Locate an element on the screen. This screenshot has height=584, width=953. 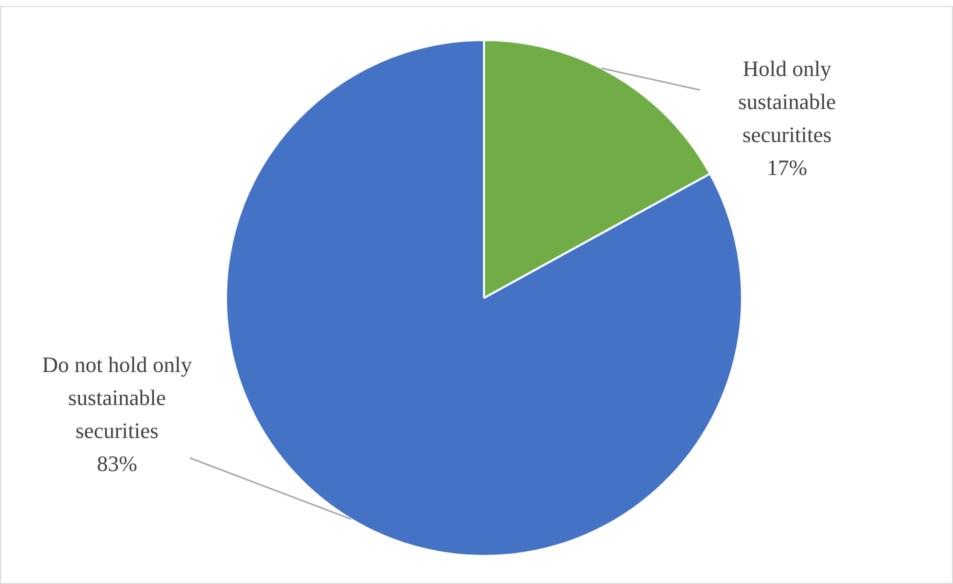
slice-label: Hold only sustainable securitites is located at coordinates (787, 101).